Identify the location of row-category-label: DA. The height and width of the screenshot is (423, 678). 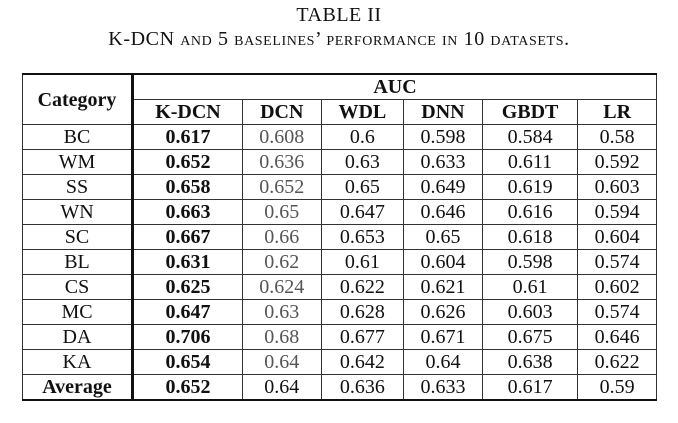
(78, 337).